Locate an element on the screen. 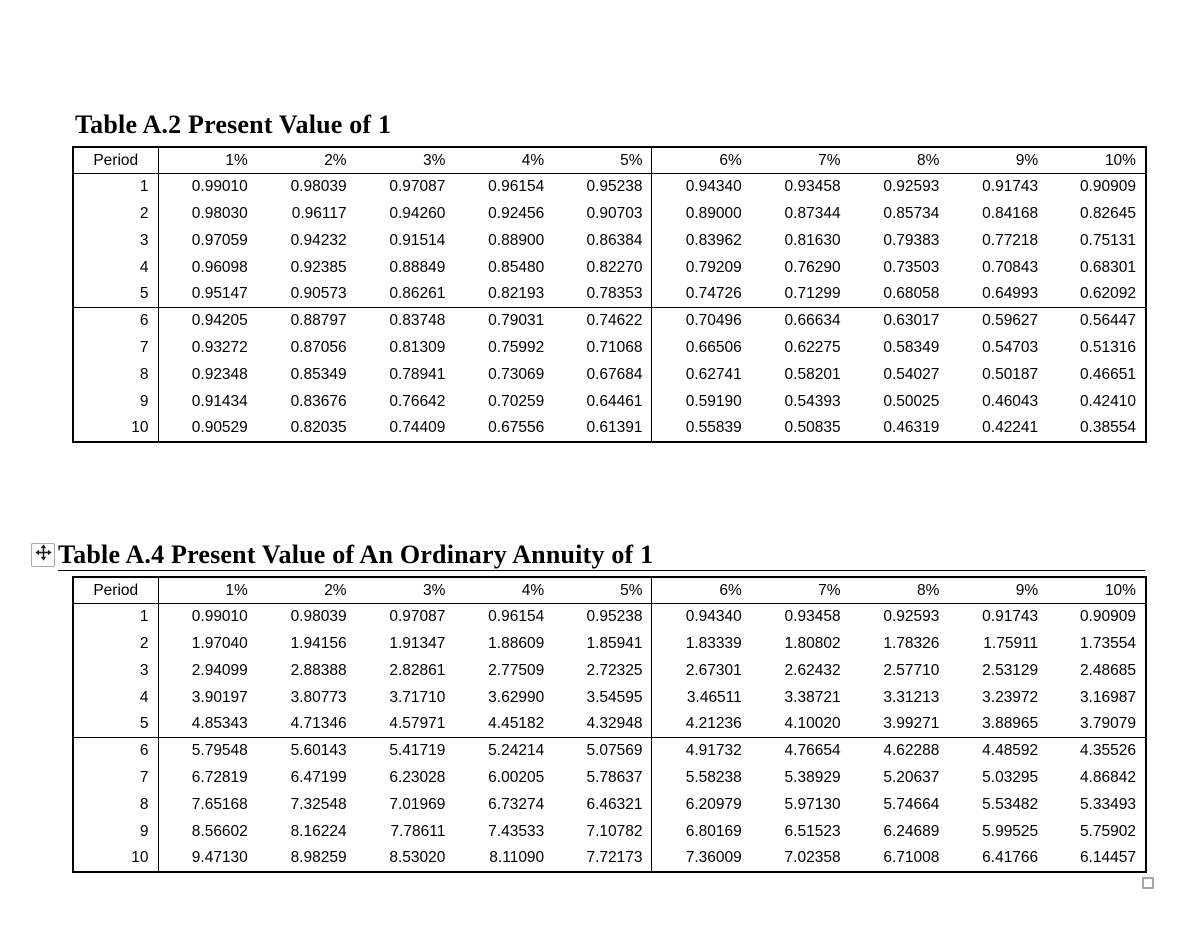  value-cell: 0.59627 is located at coordinates (1010, 321).